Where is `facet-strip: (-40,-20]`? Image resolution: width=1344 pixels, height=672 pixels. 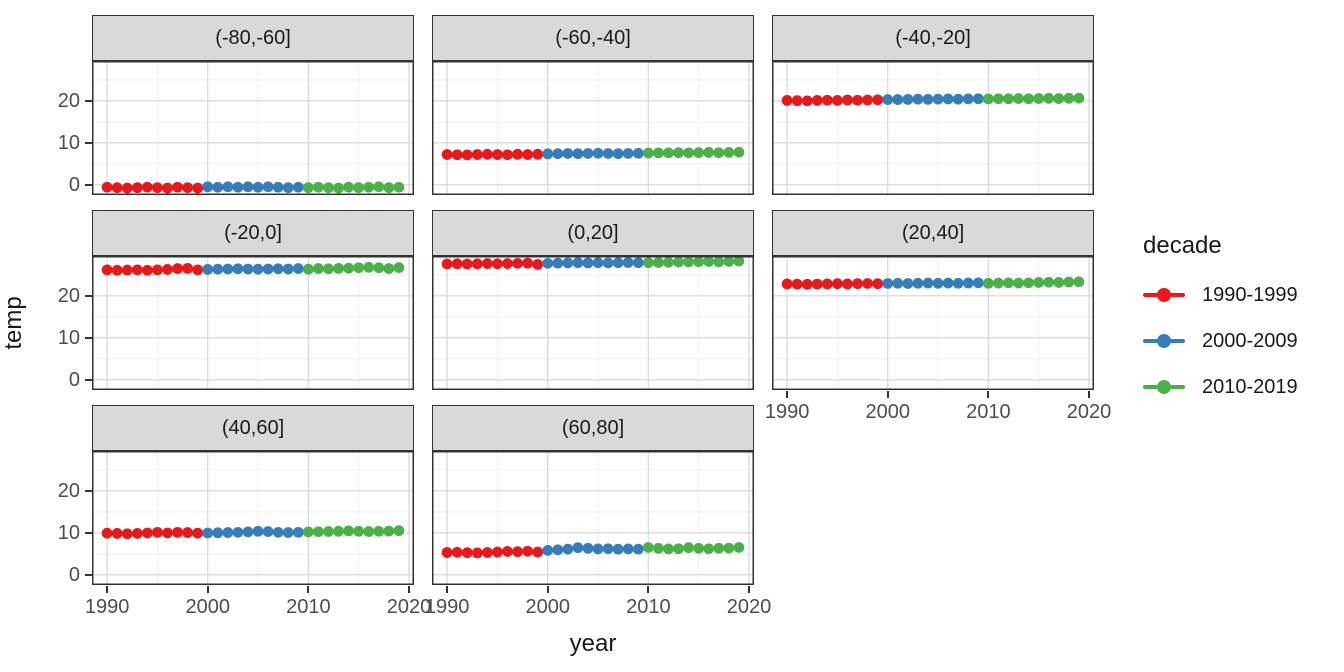 facet-strip: (-40,-20] is located at coordinates (933, 38).